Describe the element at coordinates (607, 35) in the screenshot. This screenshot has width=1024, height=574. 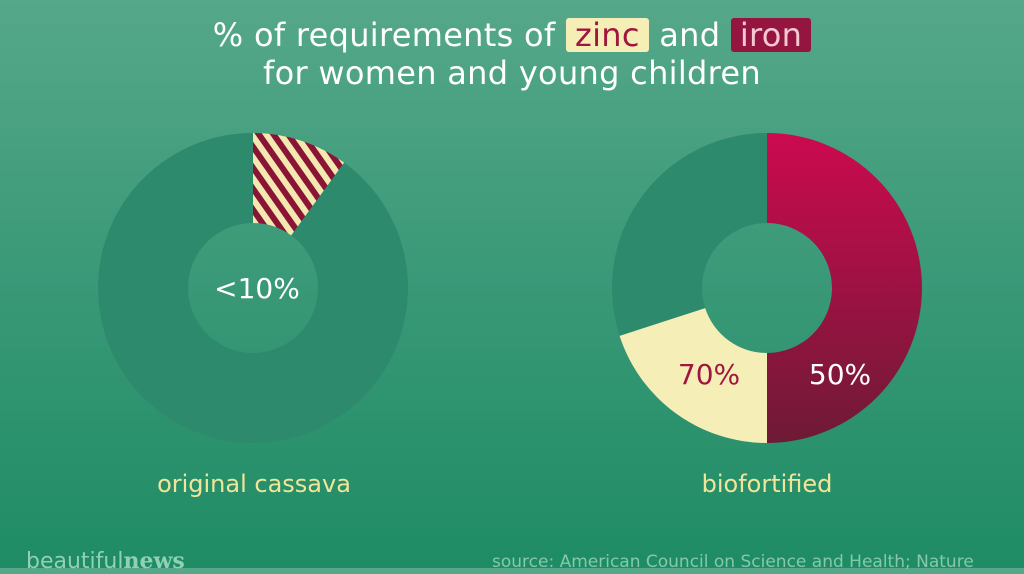
I see `zinc-legend-tag: zinc` at that location.